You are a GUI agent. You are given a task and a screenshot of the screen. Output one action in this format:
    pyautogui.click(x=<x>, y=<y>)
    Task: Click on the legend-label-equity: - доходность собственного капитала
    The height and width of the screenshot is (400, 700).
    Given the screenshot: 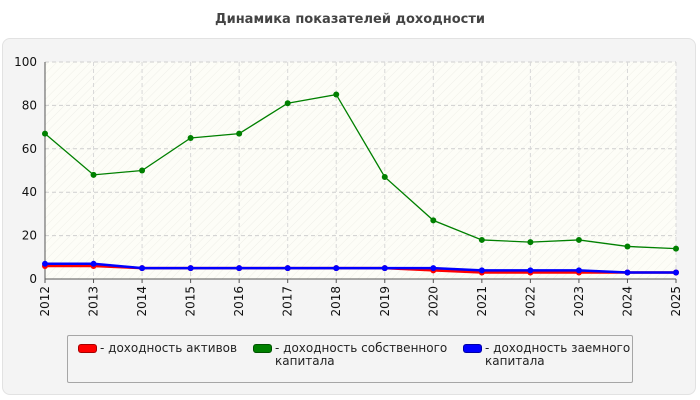 What is the action you would take?
    pyautogui.click(x=361, y=354)
    